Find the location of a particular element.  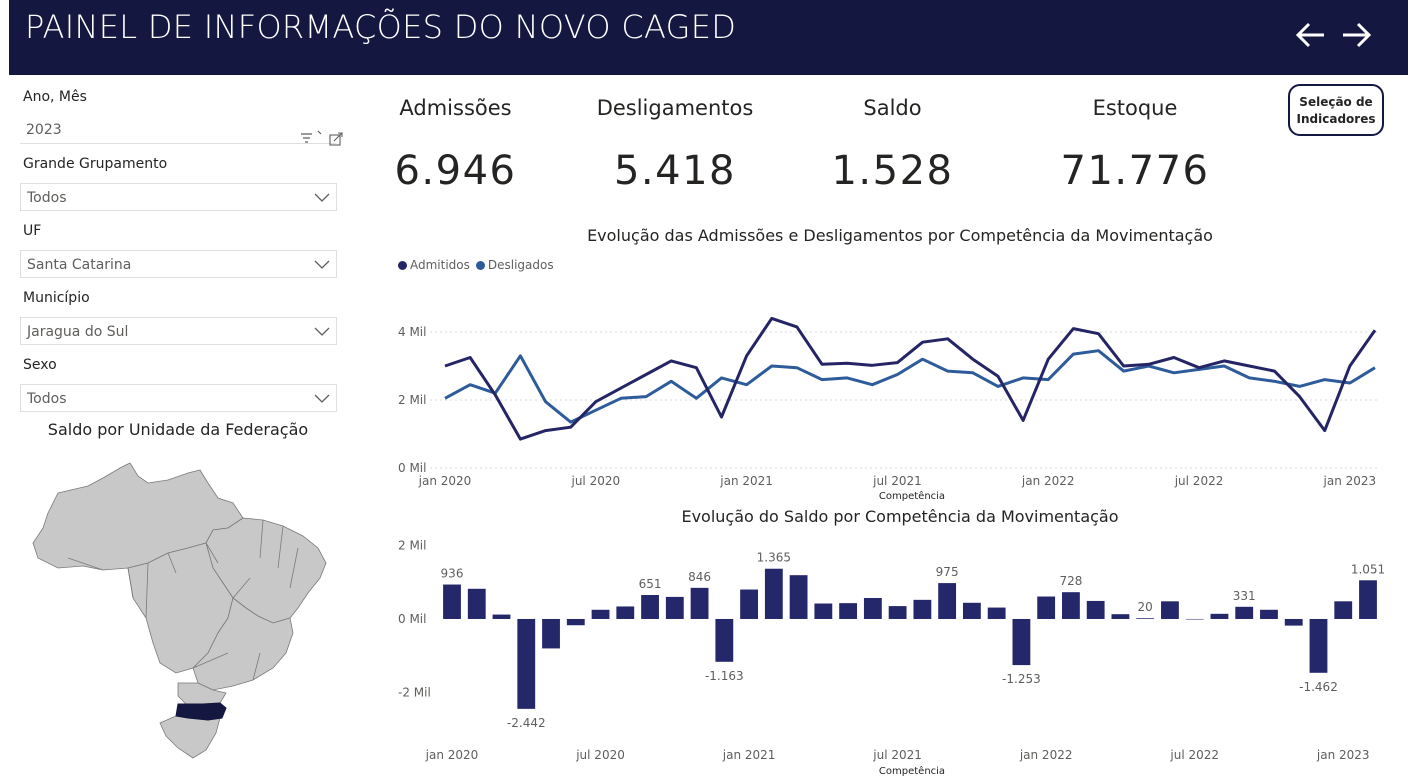

bar-data-label: 936 is located at coordinates (452, 574).